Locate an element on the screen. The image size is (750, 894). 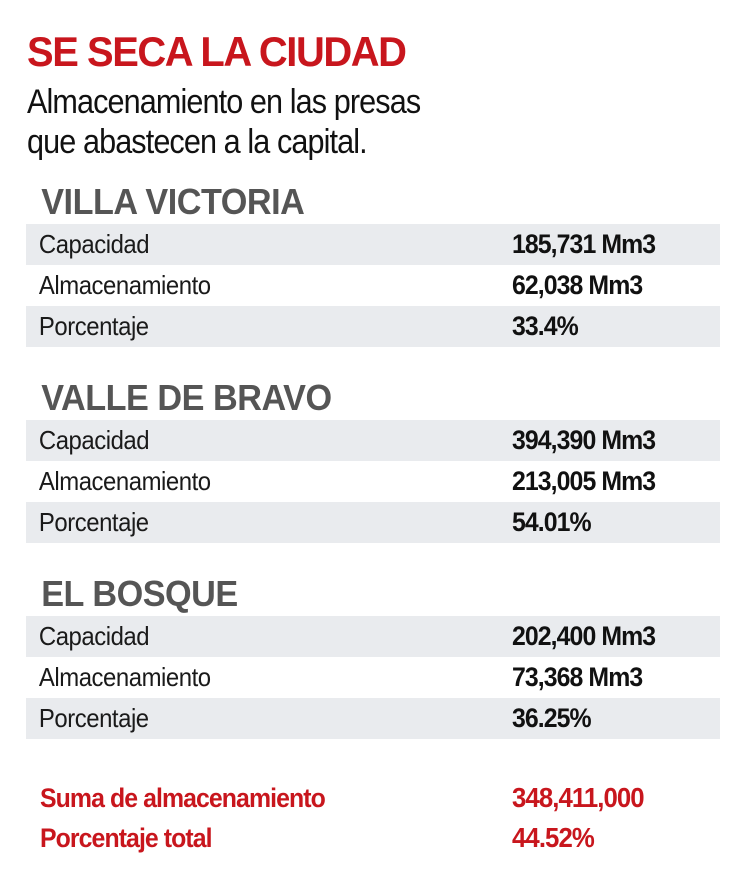
total-row-suma: Suma de almacenamiento 348,411,000 is located at coordinates (380, 798).